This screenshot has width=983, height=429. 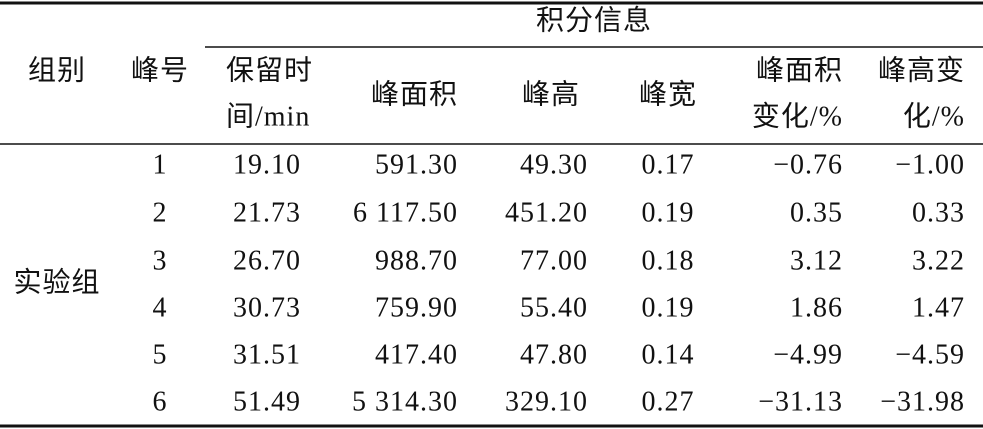 What do you see at coordinates (160, 401) in the screenshot?
I see `cell: 6` at bounding box center [160, 401].